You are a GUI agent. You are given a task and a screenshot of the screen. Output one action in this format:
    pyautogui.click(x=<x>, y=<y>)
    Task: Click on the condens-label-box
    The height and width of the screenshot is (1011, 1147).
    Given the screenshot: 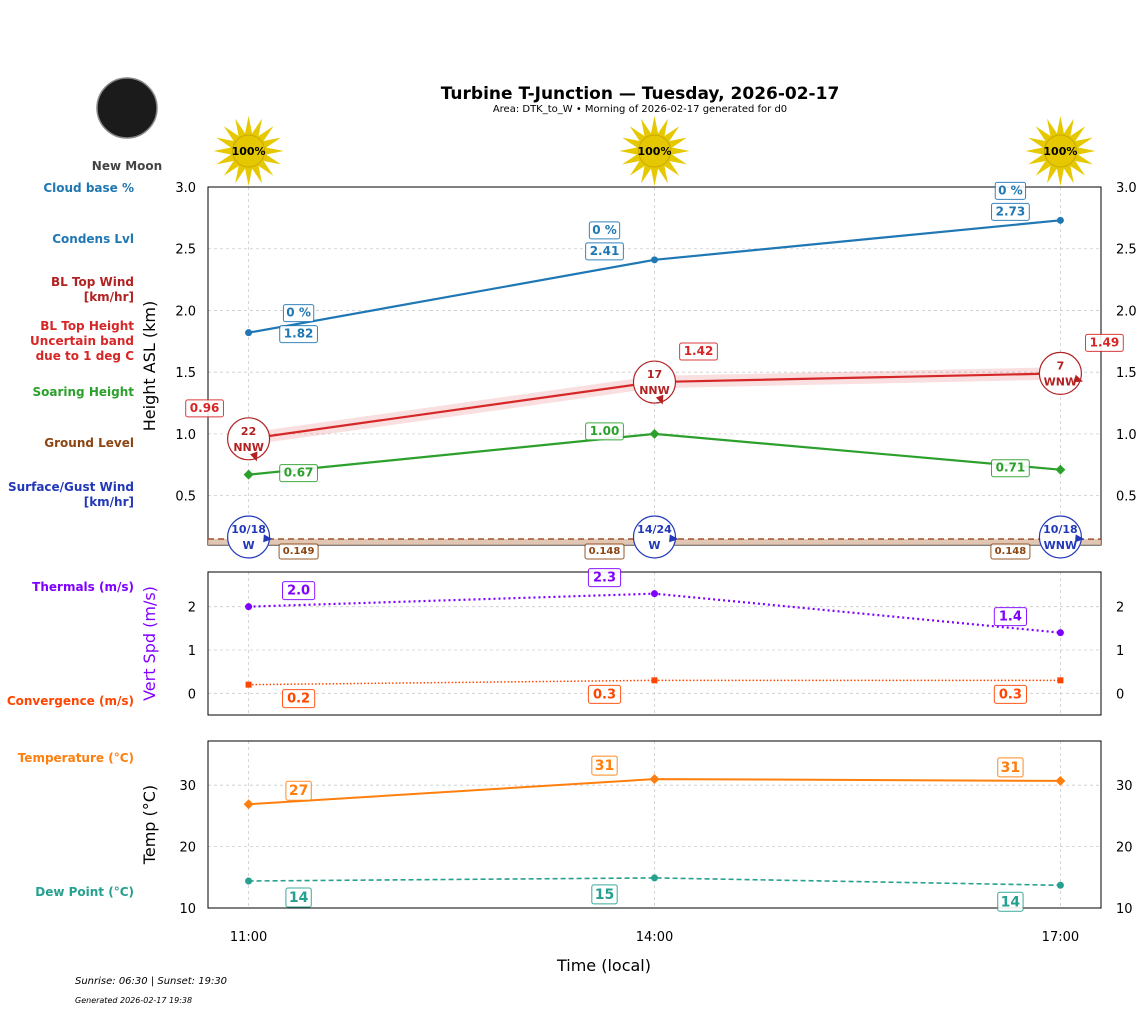 What is the action you would take?
    pyautogui.click(x=298, y=334)
    